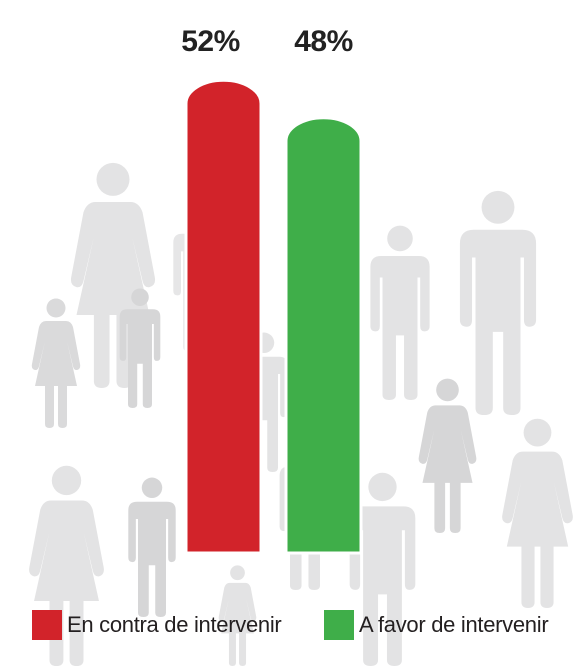  I want to click on value-labels-layer: 52% 48%, so click(267, 41).